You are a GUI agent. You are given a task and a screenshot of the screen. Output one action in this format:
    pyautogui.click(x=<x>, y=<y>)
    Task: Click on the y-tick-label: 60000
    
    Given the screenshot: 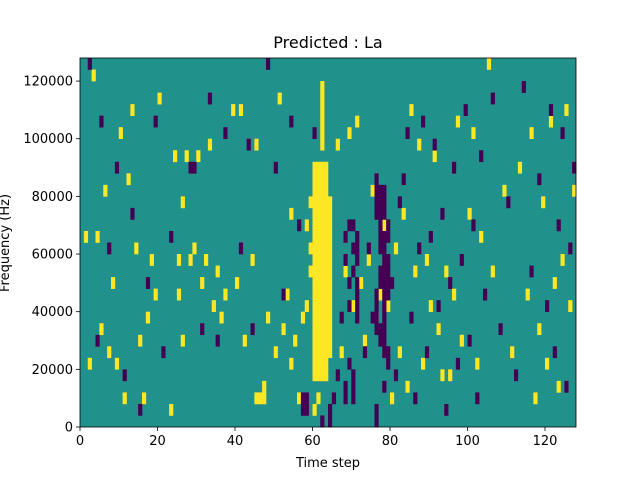 What is the action you would take?
    pyautogui.click(x=52, y=255)
    